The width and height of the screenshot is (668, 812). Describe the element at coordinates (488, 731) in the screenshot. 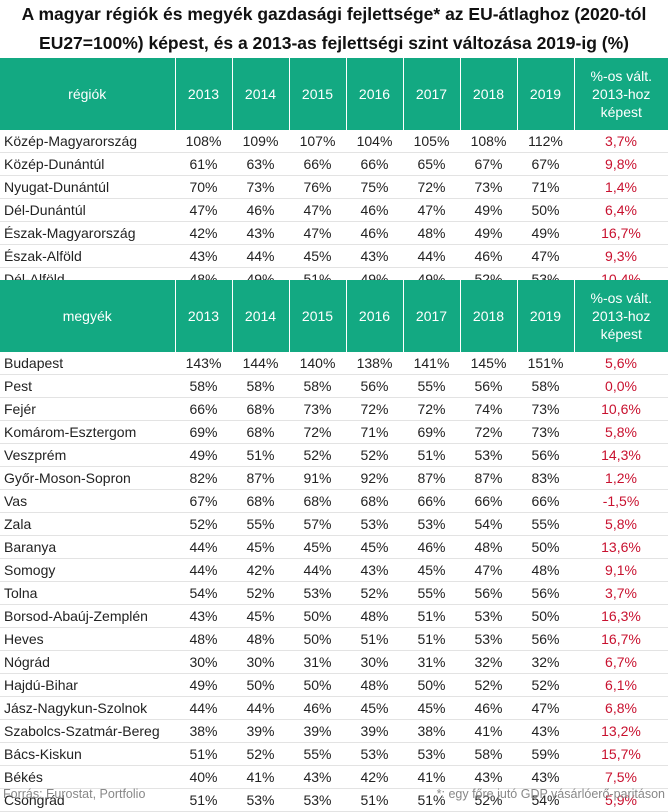

I see `value-cell: 41%` at that location.